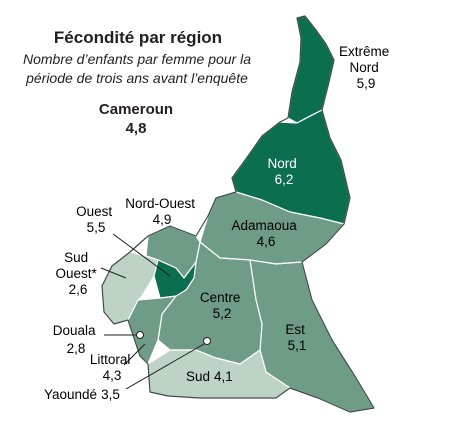  What do you see at coordinates (113, 273) in the screenshot?
I see `leader-sud-ouest` at bounding box center [113, 273].